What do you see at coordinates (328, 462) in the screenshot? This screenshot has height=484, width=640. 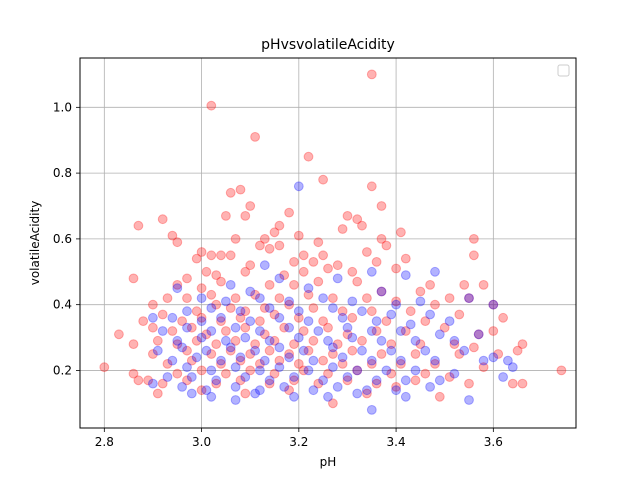 I see `x-axis-label: pH` at bounding box center [328, 462].